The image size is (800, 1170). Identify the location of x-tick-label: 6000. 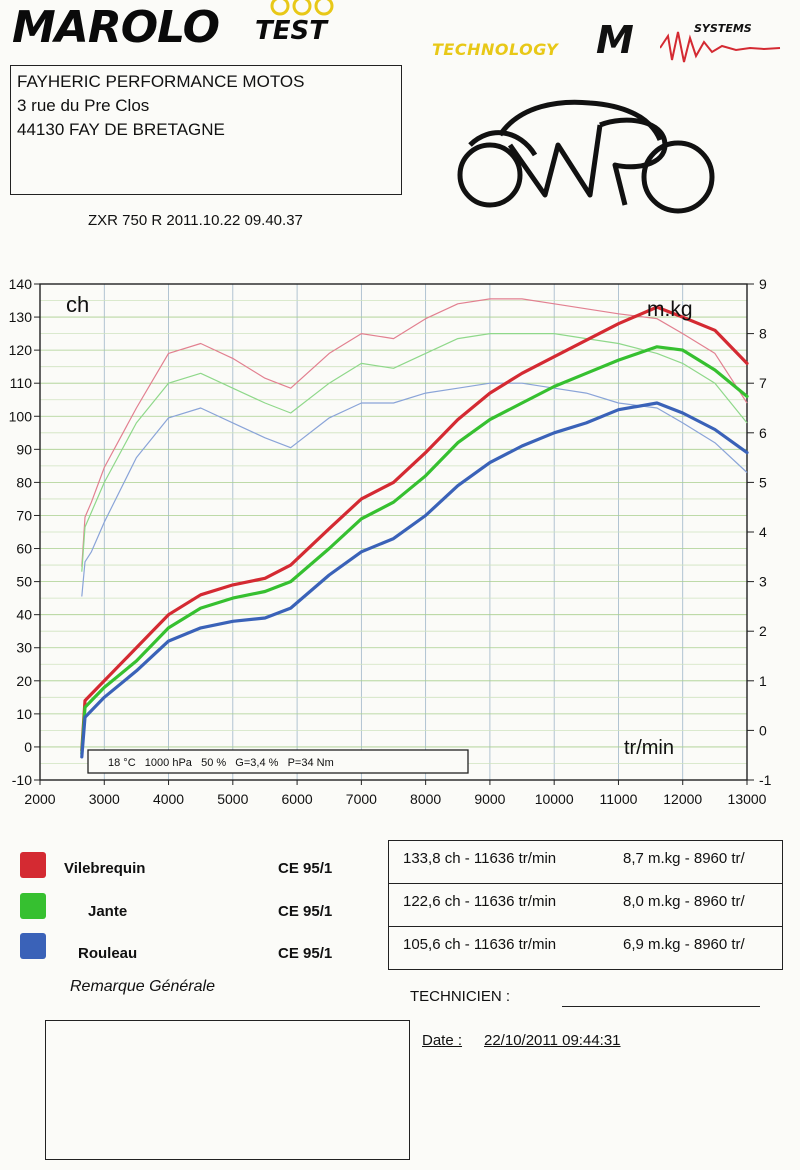
(297, 799).